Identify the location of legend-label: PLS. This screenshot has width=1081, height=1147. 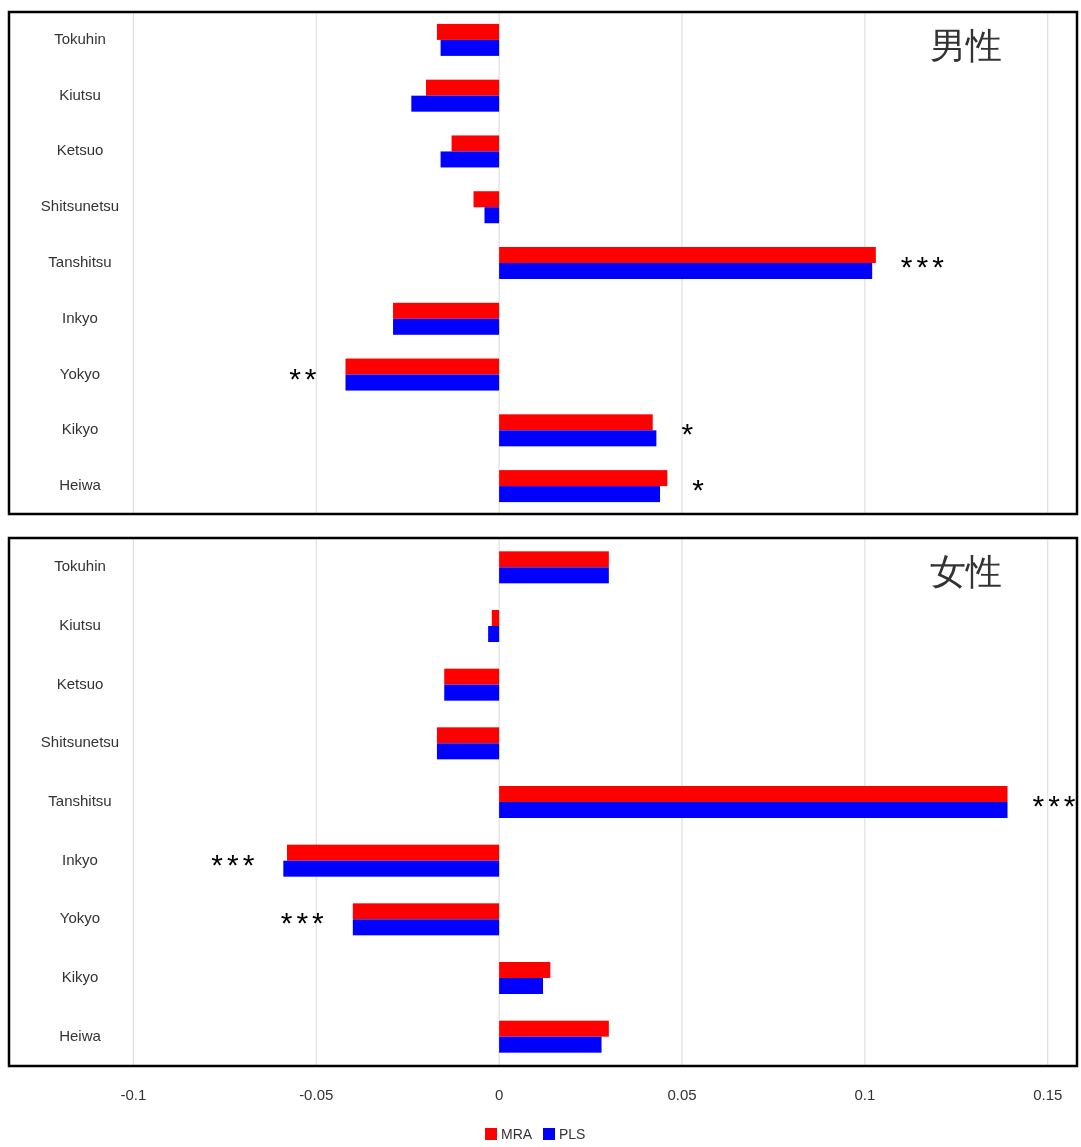
(572, 1134).